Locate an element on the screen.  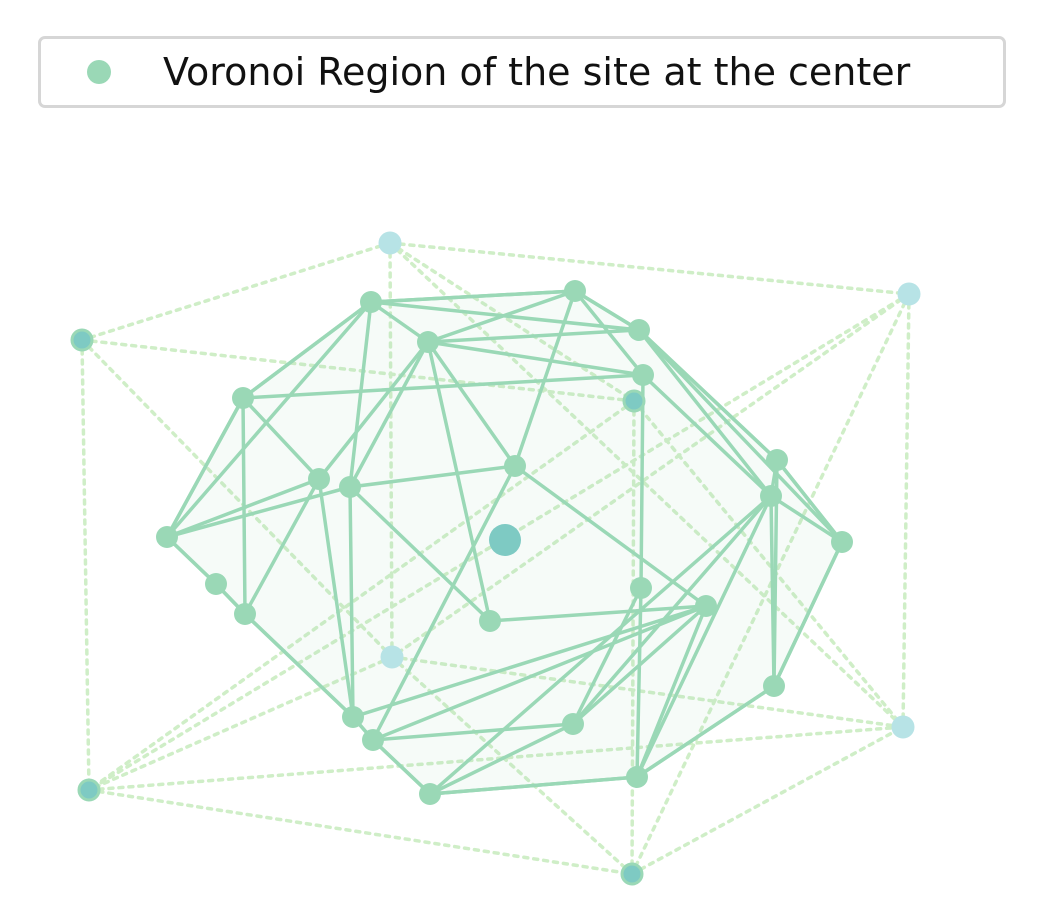
legend: Voronoi Region of the site at the center is located at coordinates (522, 72).